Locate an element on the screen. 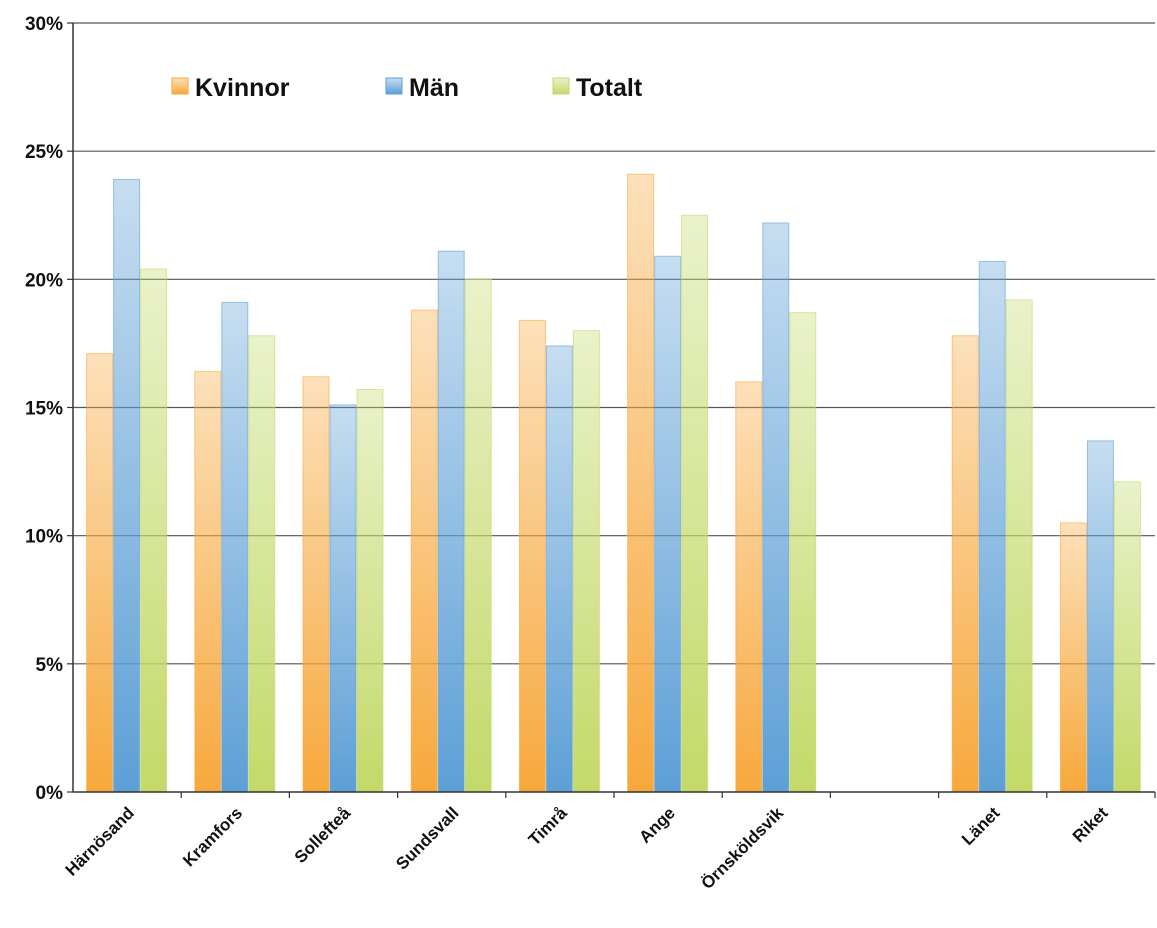 Image resolution: width=1157 pixels, height=928 pixels. x-tick-label-ornskoldsvik: Örnsköldsvik is located at coordinates (743, 848).